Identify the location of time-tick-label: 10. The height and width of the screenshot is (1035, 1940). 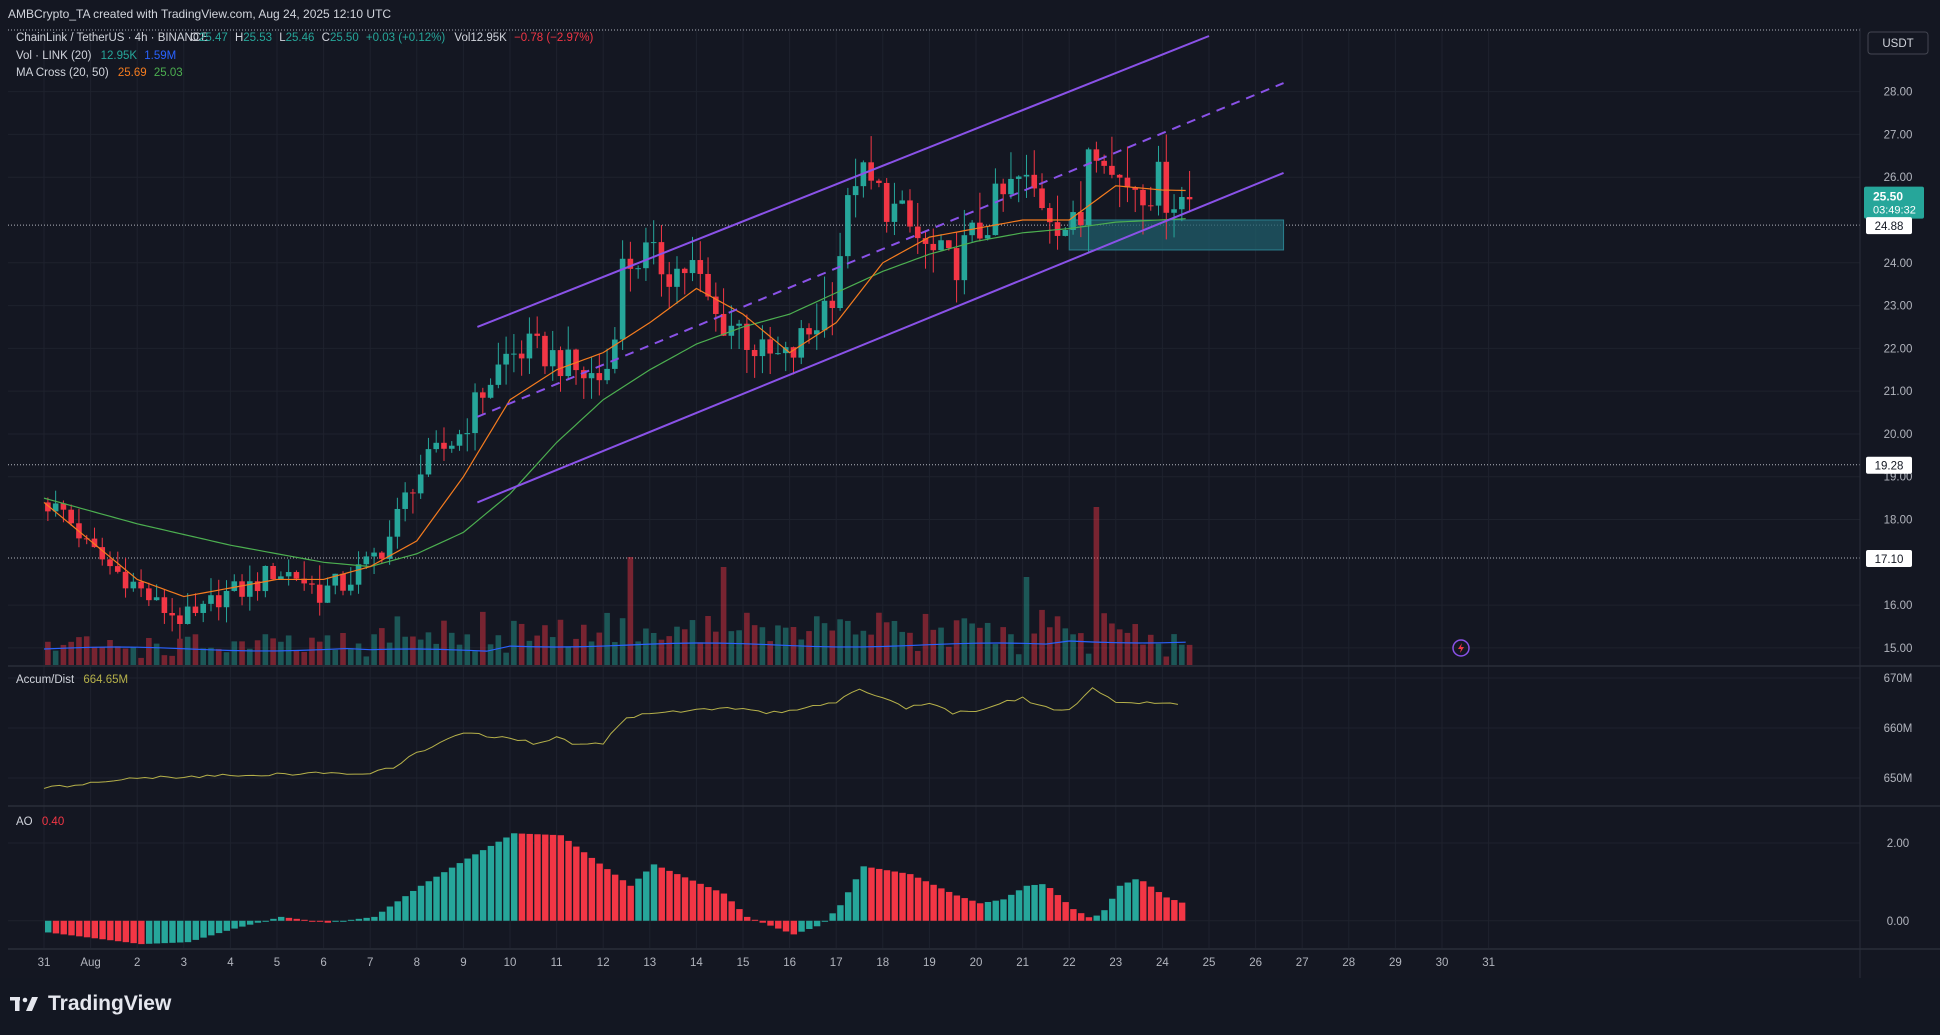
(510, 963).